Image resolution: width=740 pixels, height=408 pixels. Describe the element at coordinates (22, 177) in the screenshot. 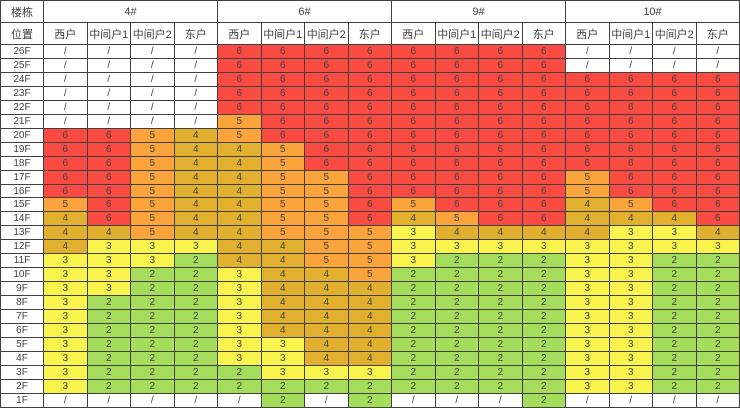

I see `floor-label: 17F` at that location.